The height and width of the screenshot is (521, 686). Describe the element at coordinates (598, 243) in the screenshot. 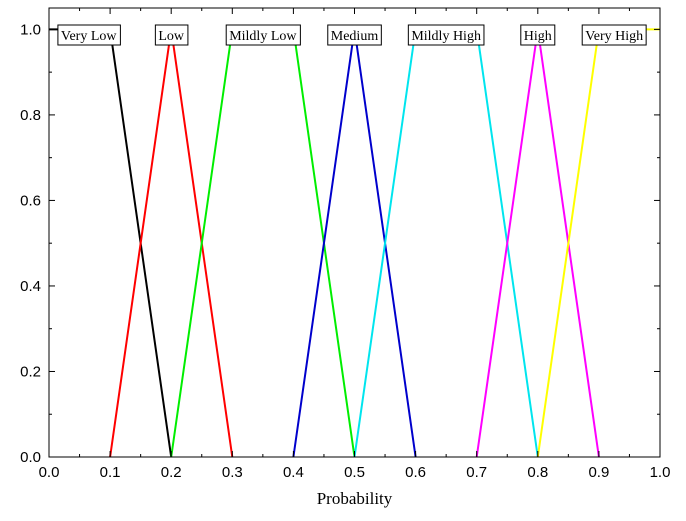

I see `series-line-very-high` at that location.